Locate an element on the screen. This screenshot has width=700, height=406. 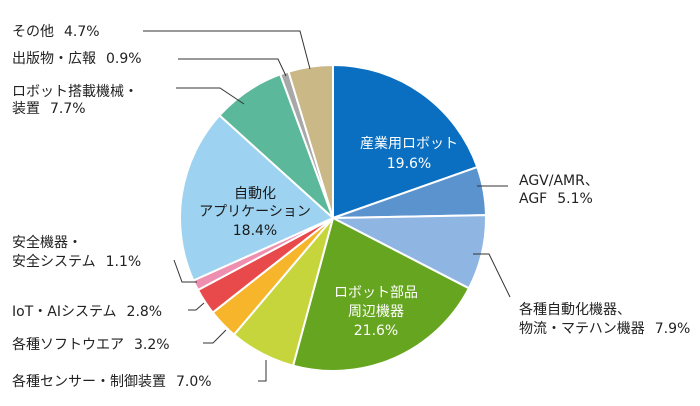
slice-label: 18.4% is located at coordinates (255, 231).